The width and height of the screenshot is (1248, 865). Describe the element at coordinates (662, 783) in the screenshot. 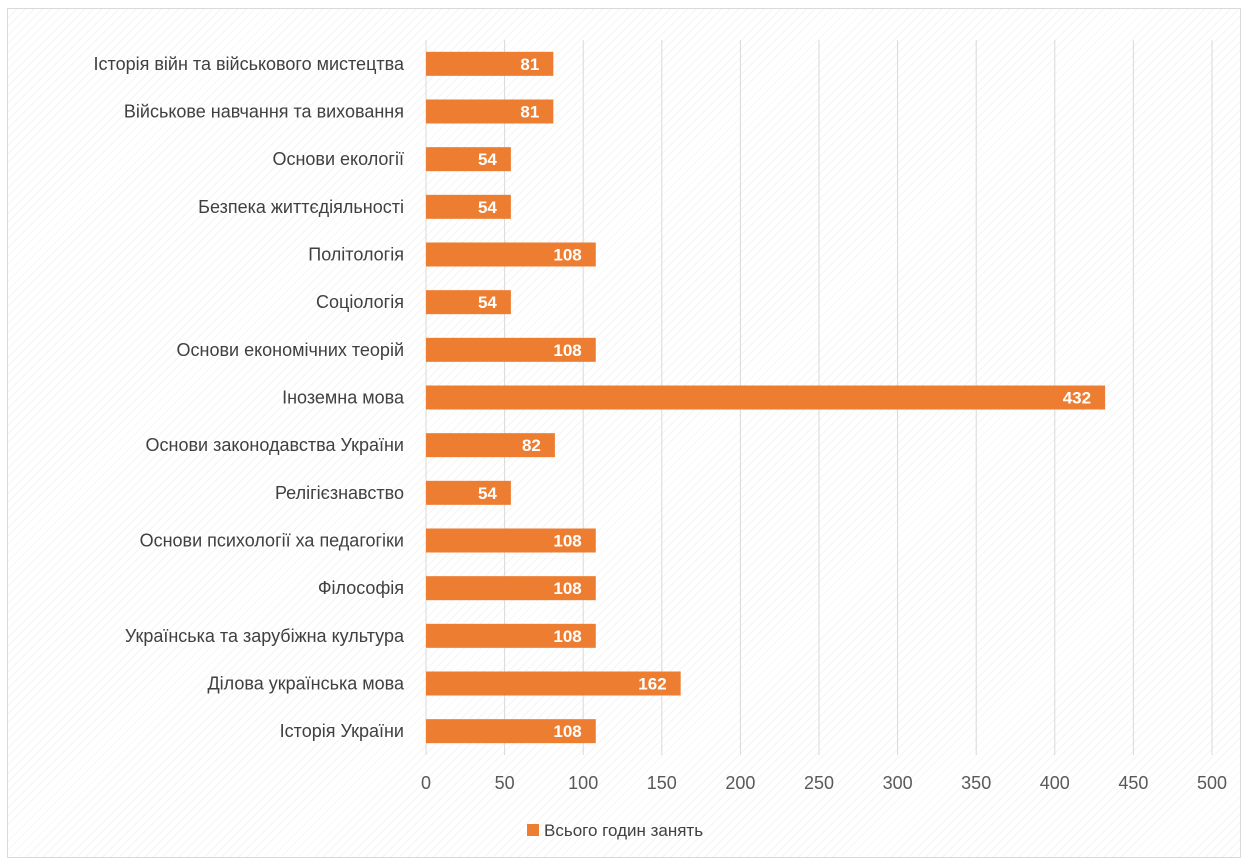

I see `x-tick-label: 150` at that location.